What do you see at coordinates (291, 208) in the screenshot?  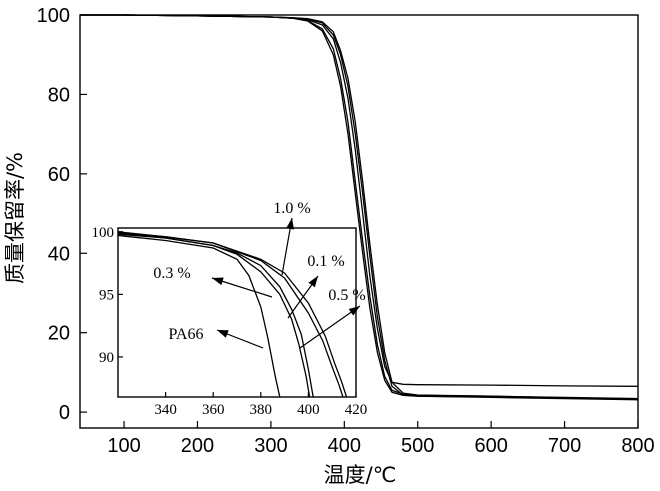 I see `annotation-label: 1.0 %` at bounding box center [291, 208].